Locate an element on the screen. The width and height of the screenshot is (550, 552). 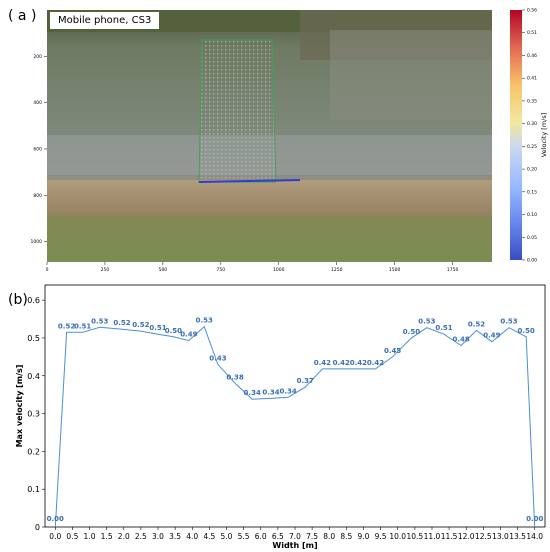
photo-x-tick-label: 1500 is located at coordinates (395, 270).